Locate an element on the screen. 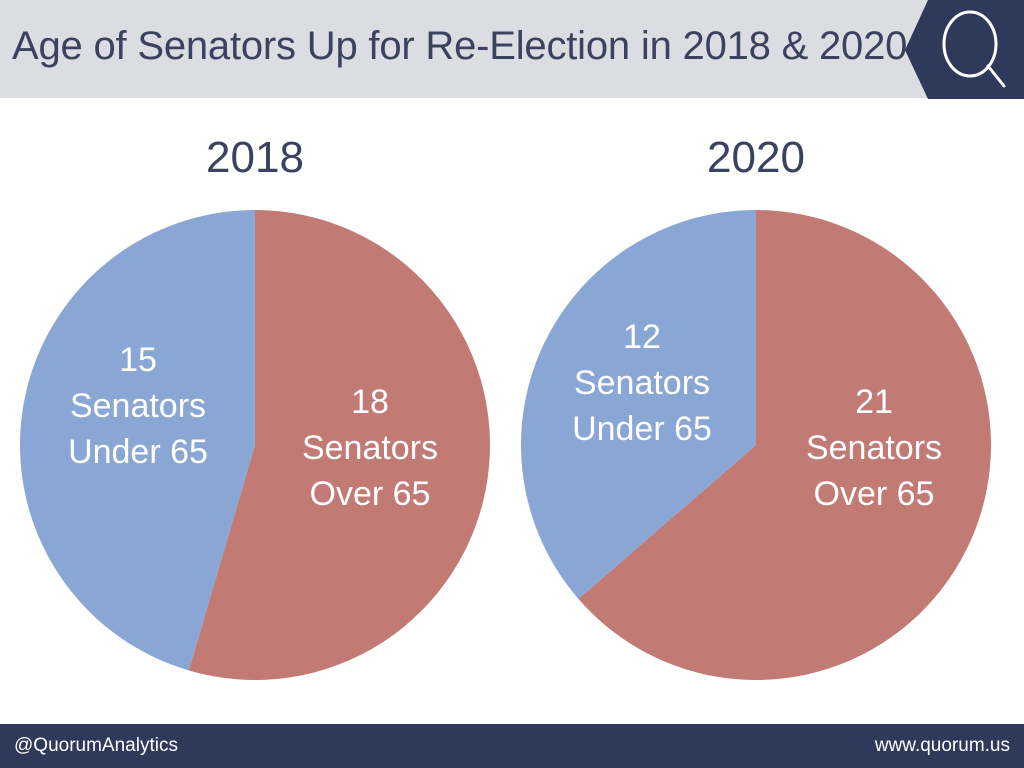  slice-label: 18 Senators Over 65 is located at coordinates (370, 448).